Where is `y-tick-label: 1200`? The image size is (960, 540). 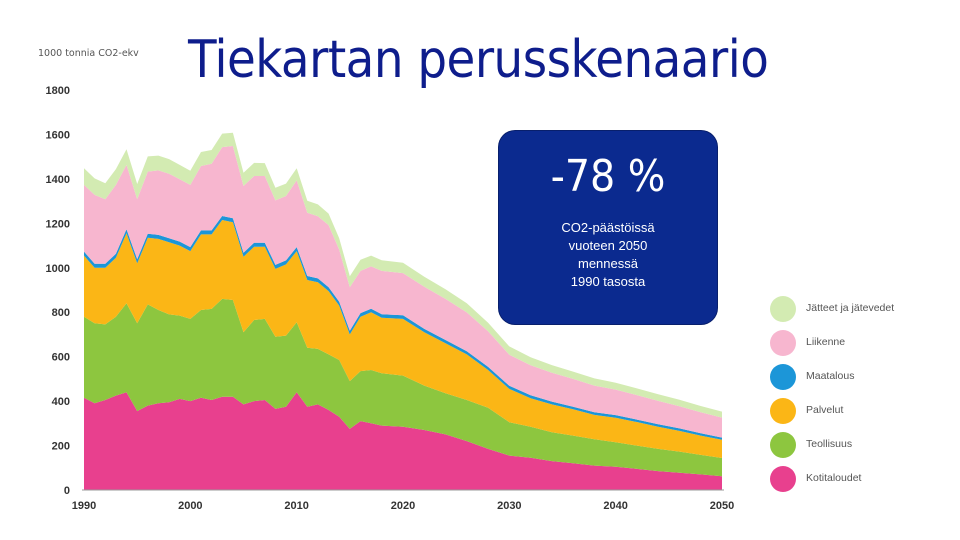
y-tick-label: 1200 is located at coordinates (58, 224).